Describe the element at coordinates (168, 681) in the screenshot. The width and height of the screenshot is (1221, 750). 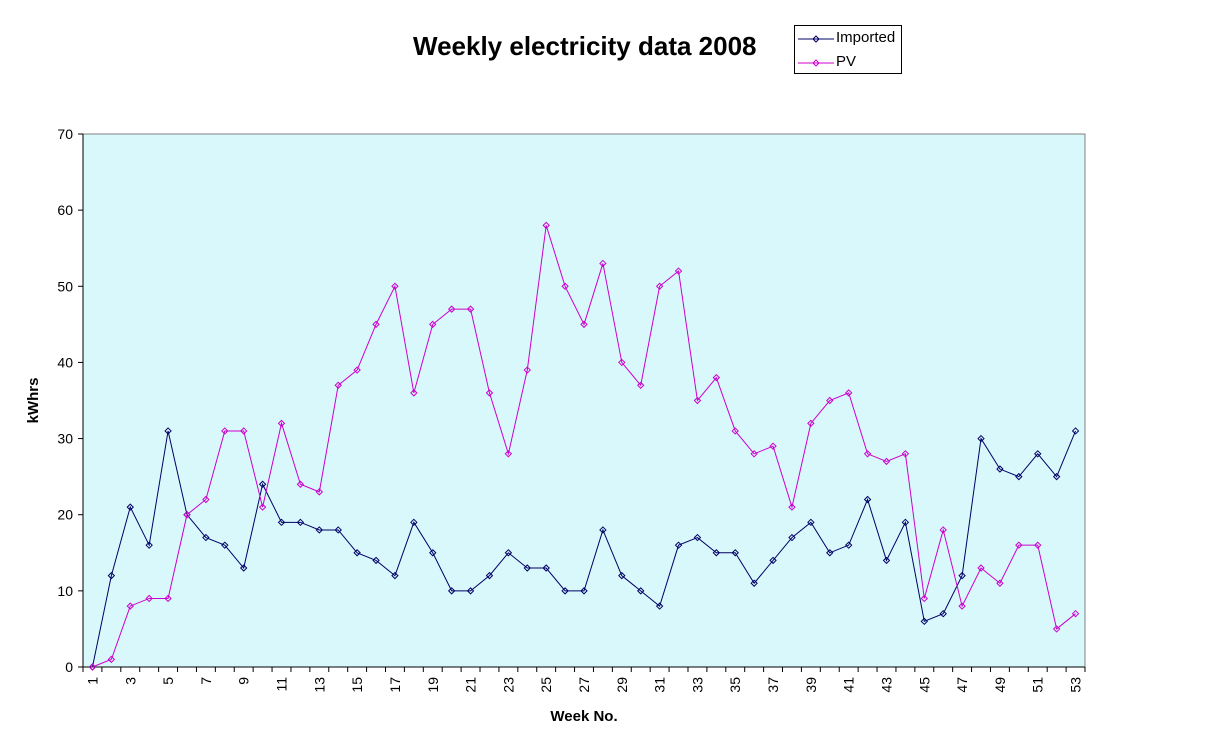
I see `x-tick-label: 5` at that location.